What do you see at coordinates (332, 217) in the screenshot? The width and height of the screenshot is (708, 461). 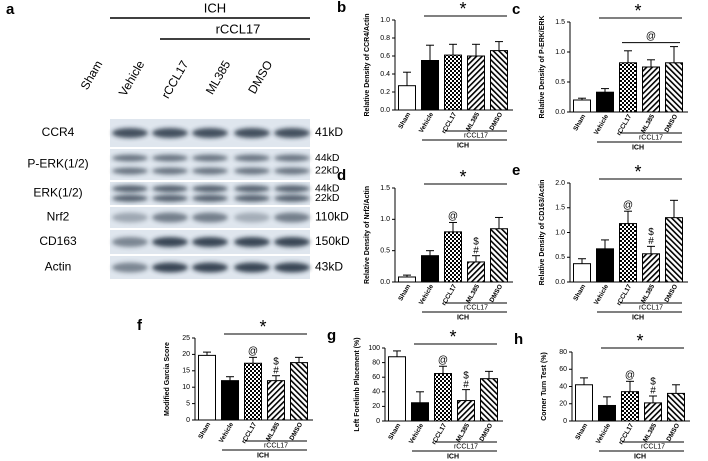 I see `size-label: 110kD` at bounding box center [332, 217].